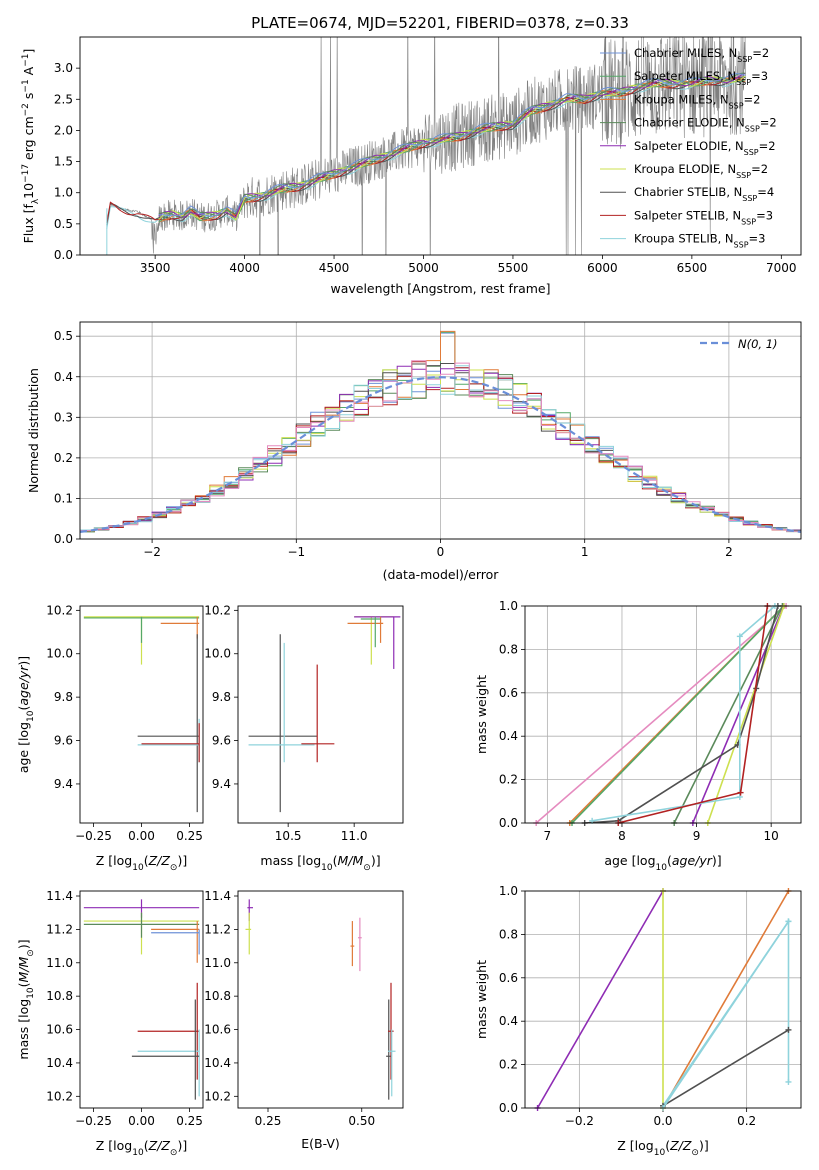  Describe the element at coordinates (268, 1121) in the screenshot. I see `x-tick-label: 0.25` at that location.